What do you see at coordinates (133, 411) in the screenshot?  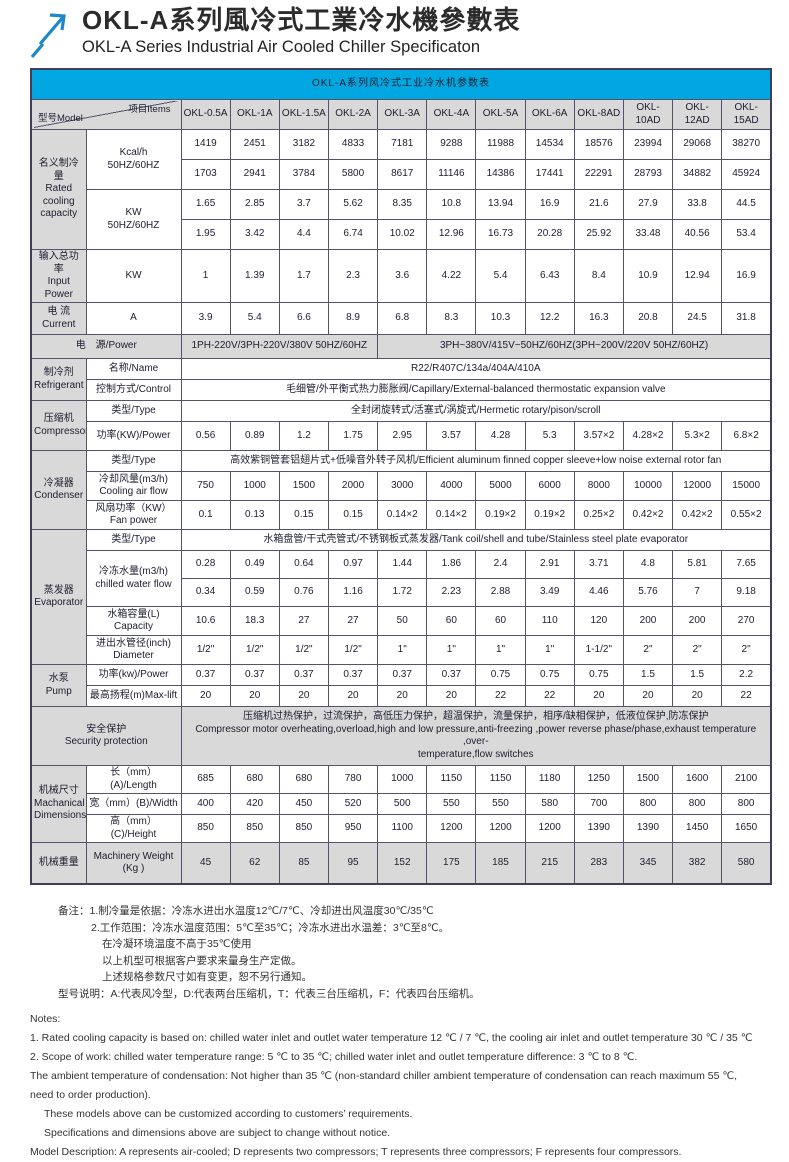 I see `compressor-type-cell-1: 类型/Type` at bounding box center [133, 411].